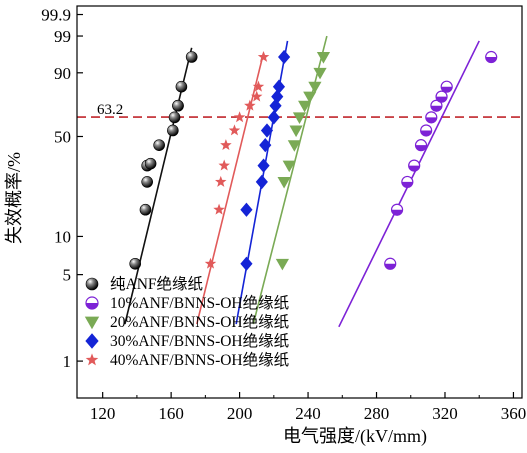  I want to click on y-tick-label-99: 99, so click(62, 36).